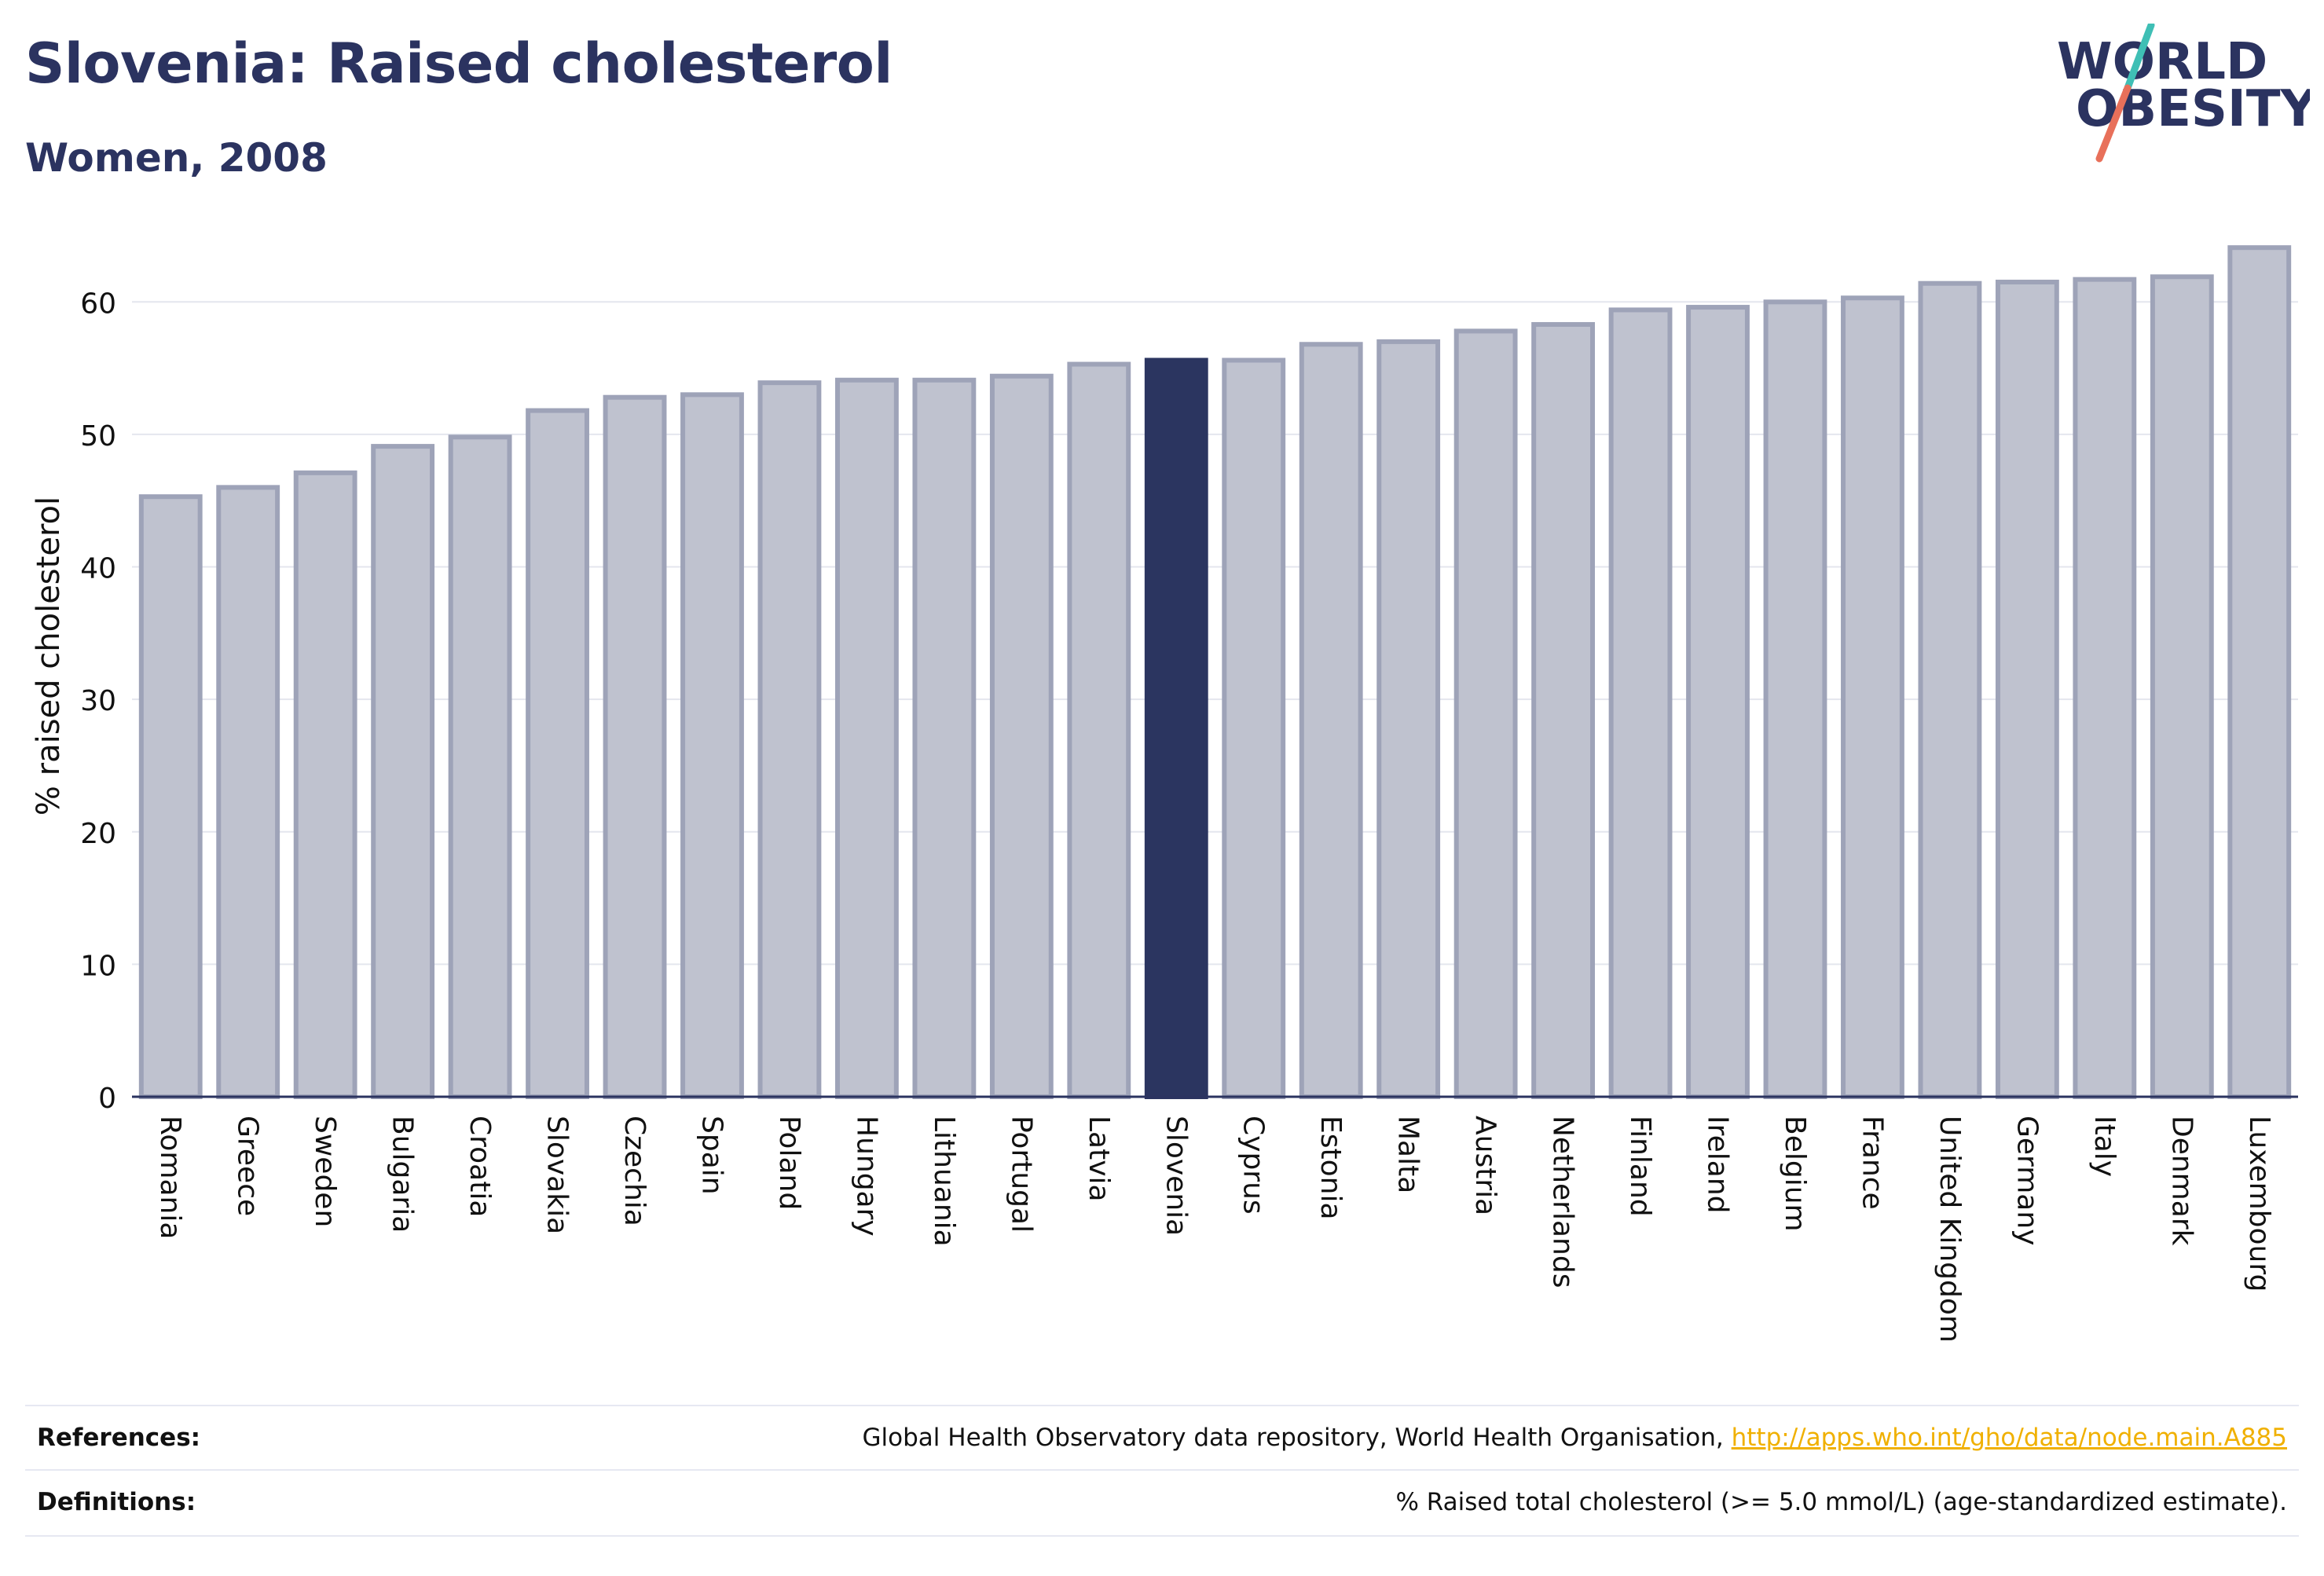 Image resolution: width=2324 pixels, height=1576 pixels. Describe the element at coordinates (944, 738) in the screenshot. I see `bar-lithuania` at that location.